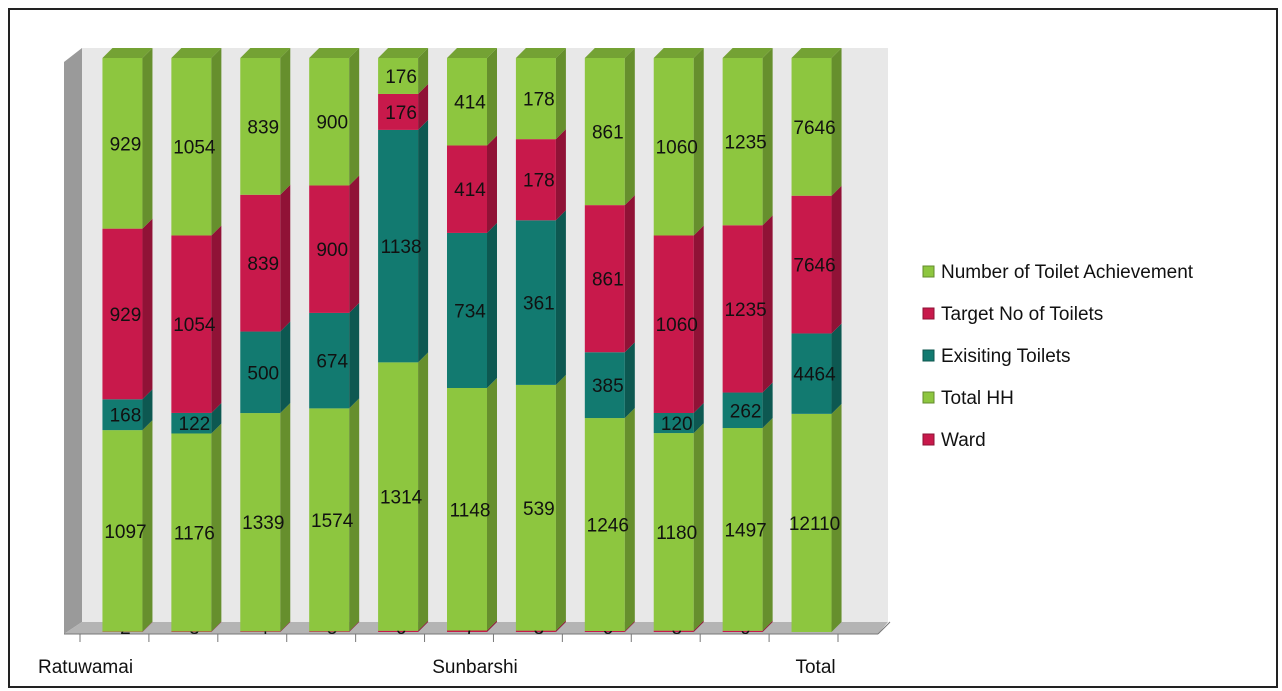 Image resolution: width=1282 pixels, height=691 pixels. What do you see at coordinates (977, 398) in the screenshot?
I see `legend-entry: Total HH` at bounding box center [977, 398].